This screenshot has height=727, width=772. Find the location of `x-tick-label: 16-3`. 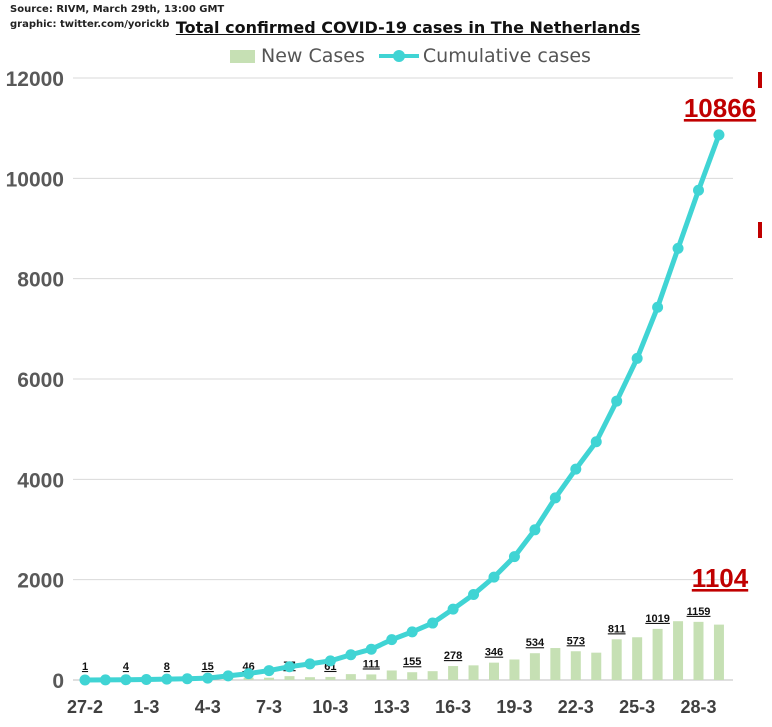

x-tick-label: 16-3 is located at coordinates (453, 707).